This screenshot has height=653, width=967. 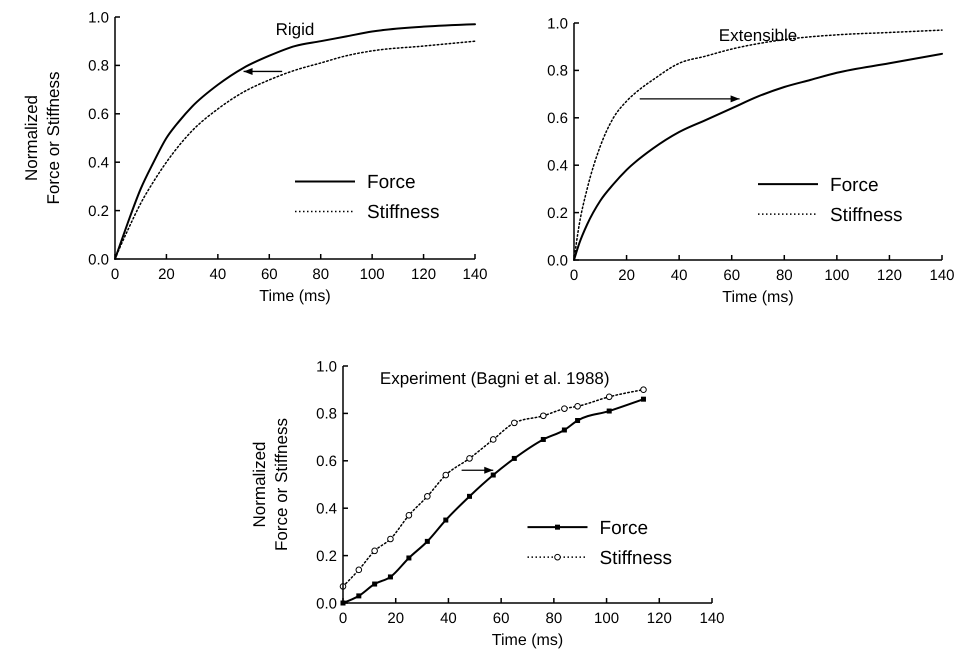 What do you see at coordinates (495, 378) in the screenshot?
I see `chart-title: Experiment (Bagni et al. 1988)` at bounding box center [495, 378].